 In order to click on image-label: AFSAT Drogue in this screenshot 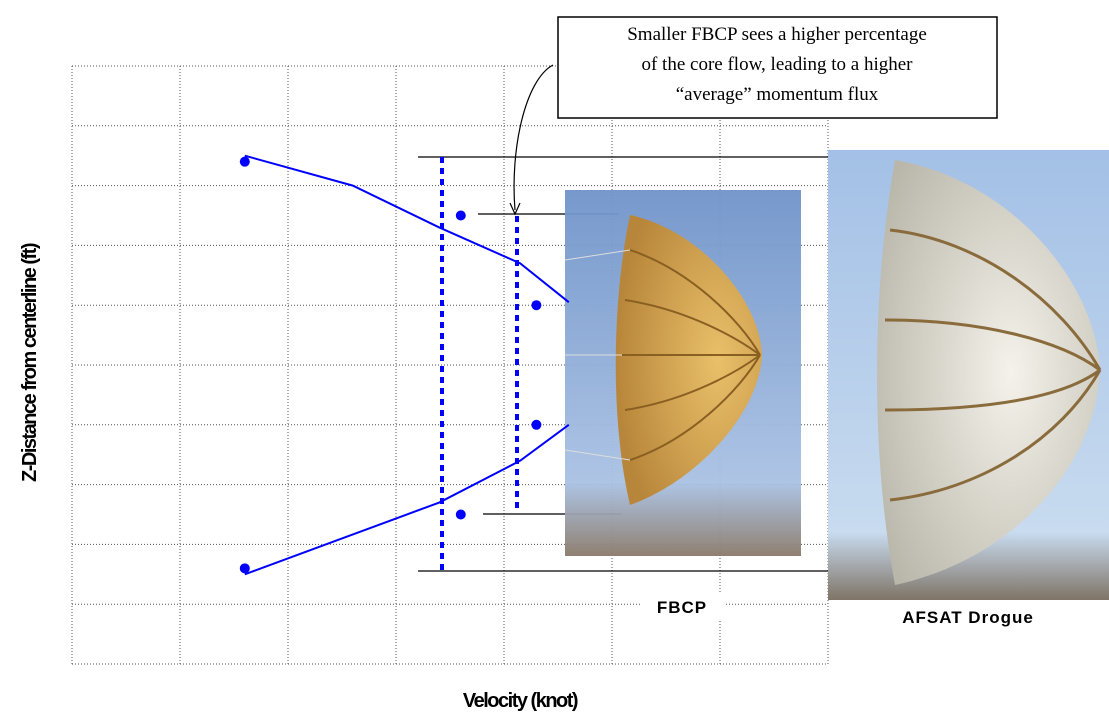, I will do `click(968, 617)`.